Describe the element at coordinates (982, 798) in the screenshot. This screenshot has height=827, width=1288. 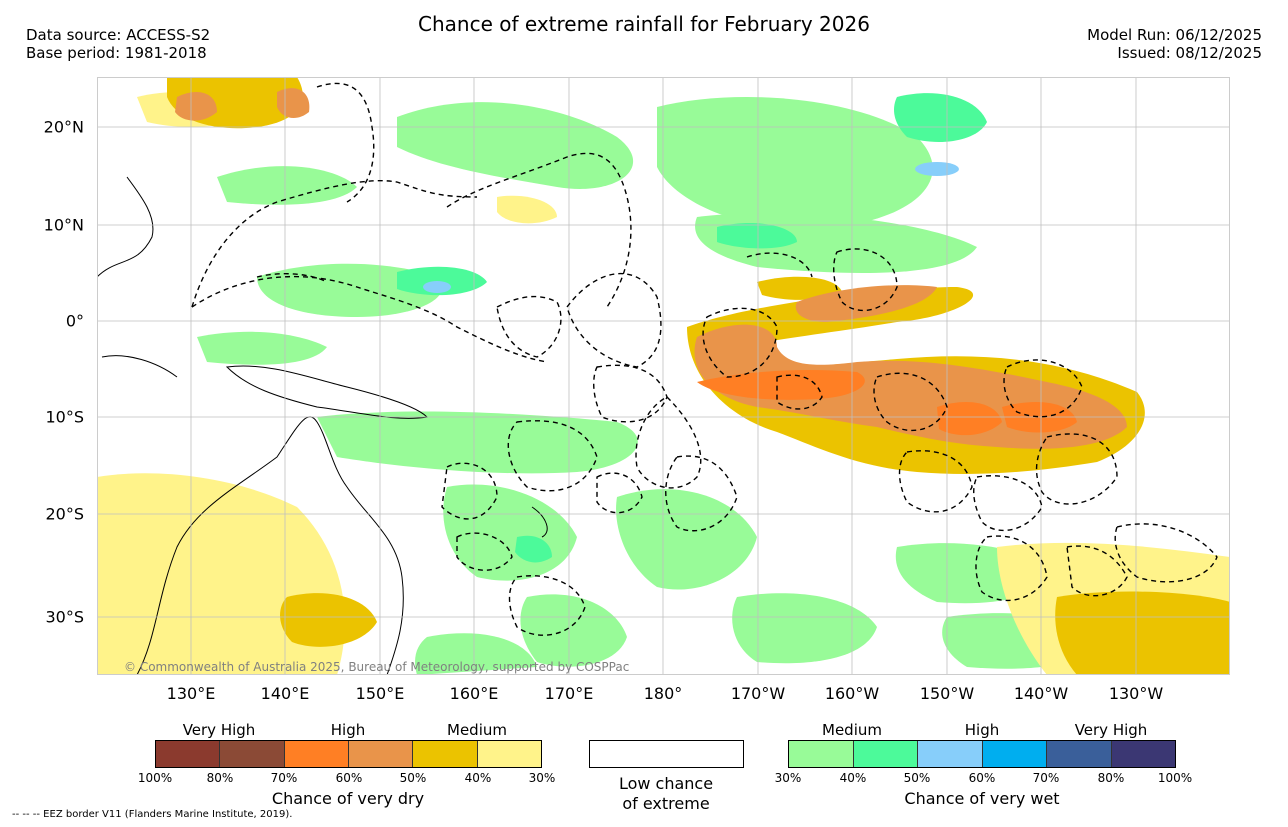
I see `wet-legend-caption: Chance of very wet` at that location.